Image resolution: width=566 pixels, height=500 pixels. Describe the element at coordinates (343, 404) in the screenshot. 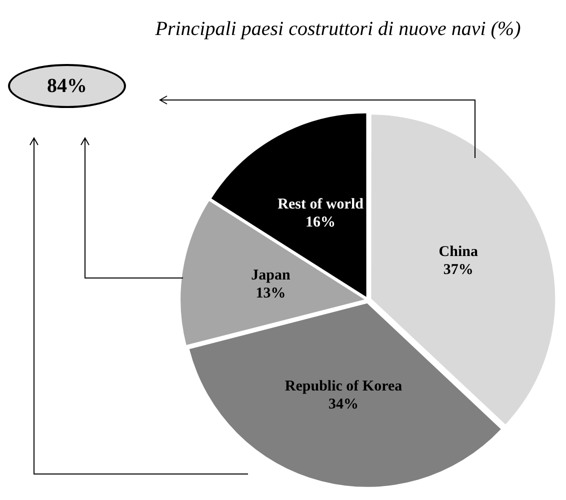

I see `data-label: 34%` at that location.